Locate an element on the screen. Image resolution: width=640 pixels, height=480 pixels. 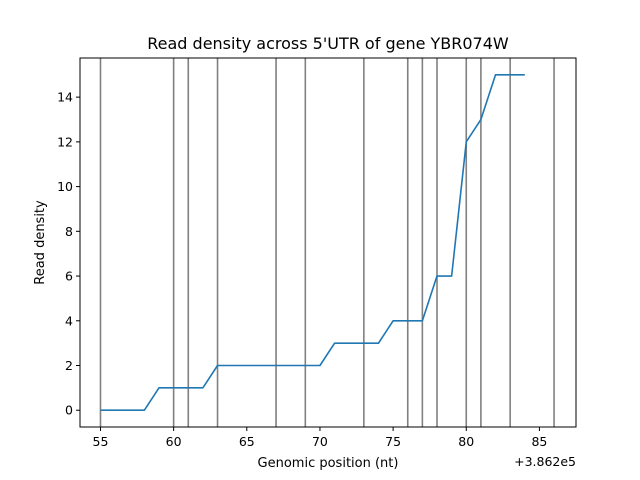
y-tick-label-12: 12 is located at coordinates (65, 141).